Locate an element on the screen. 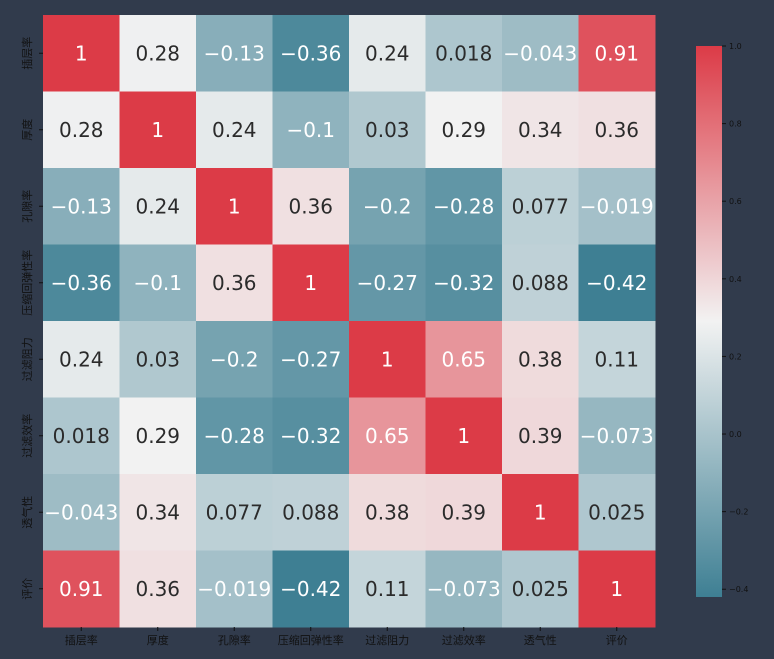 The image size is (774, 659). cell-annotation: 0.077 is located at coordinates (234, 512).